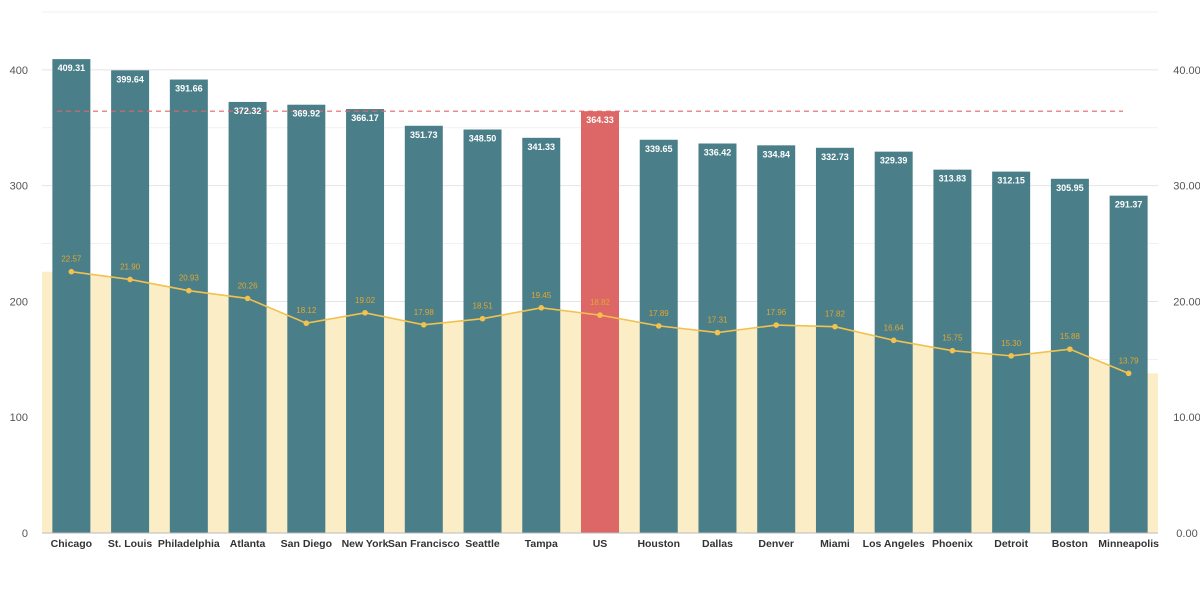 The image size is (1200, 615). I want to click on bar-value-label: 364.33, so click(600, 120).